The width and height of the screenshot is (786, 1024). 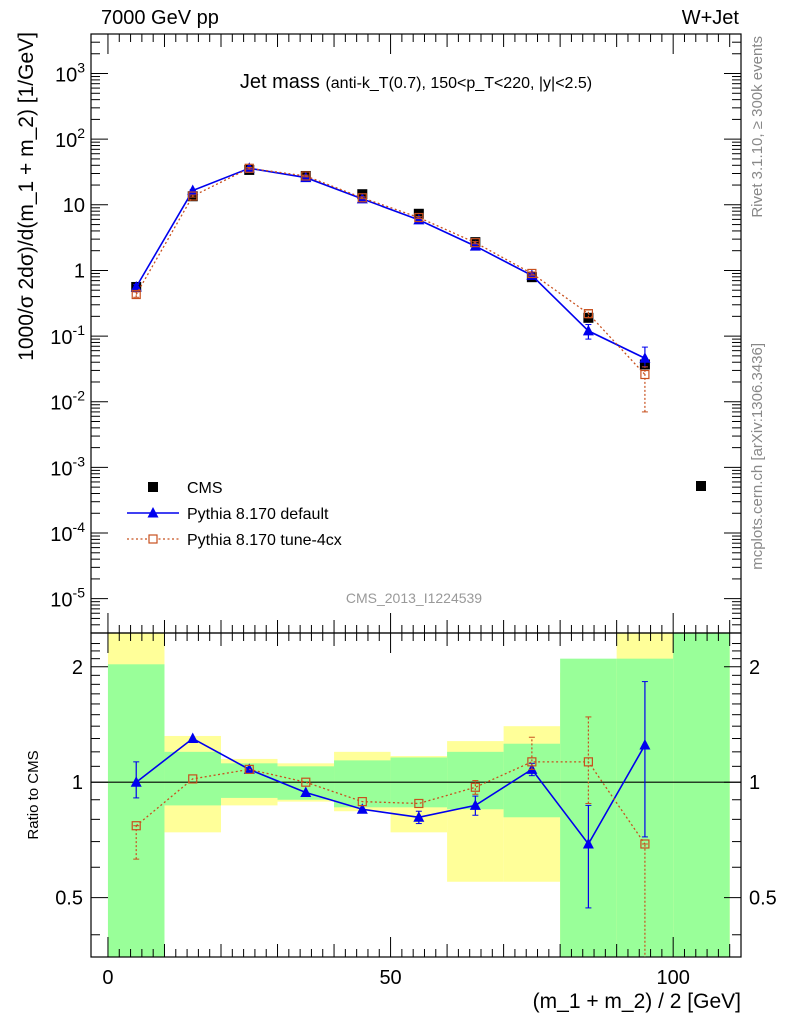 I want to click on legend-default-marker, so click(x=153, y=512).